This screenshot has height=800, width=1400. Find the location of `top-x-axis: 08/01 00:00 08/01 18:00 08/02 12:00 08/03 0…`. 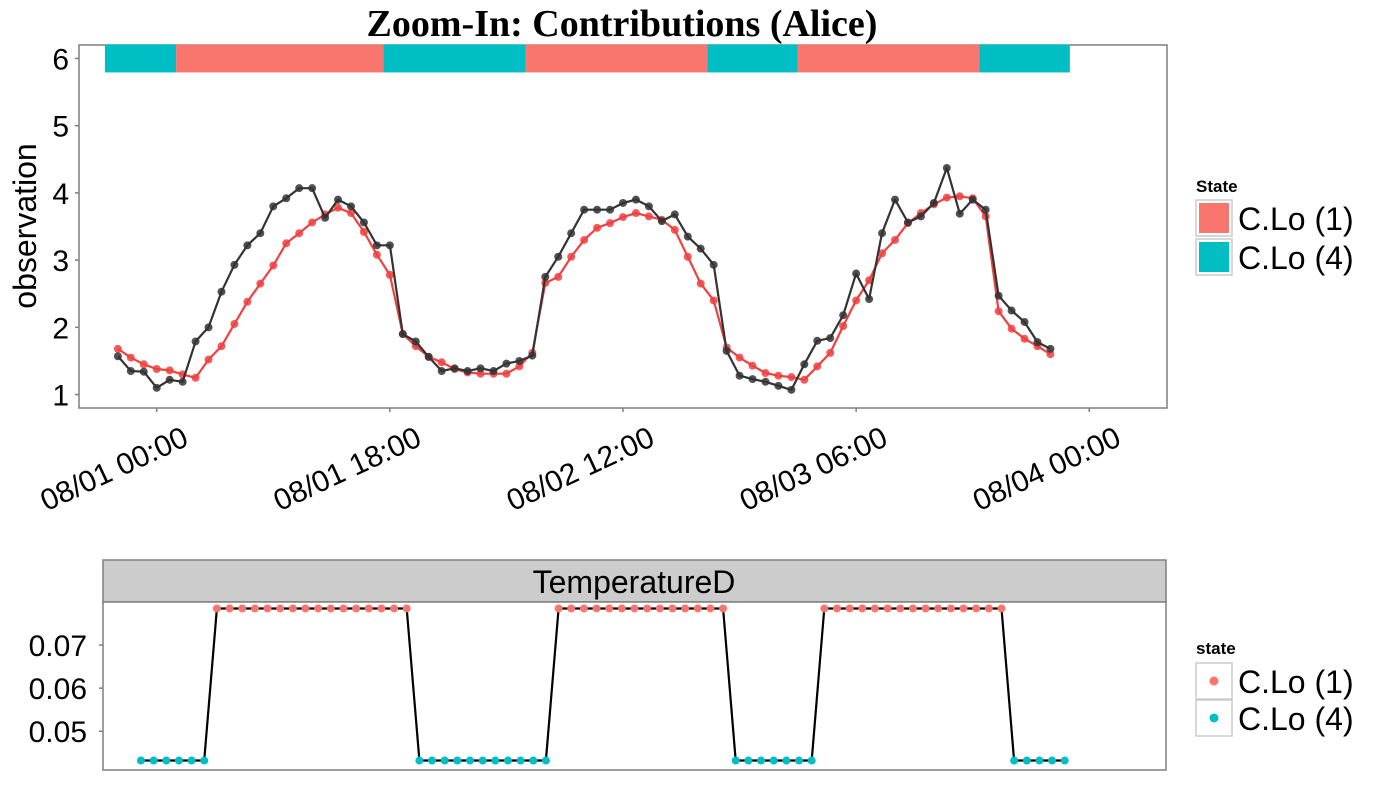

top-x-axis: 08/01 00:00 08/01 18:00 08/02 12:00 08/03 0… is located at coordinates (581, 463).